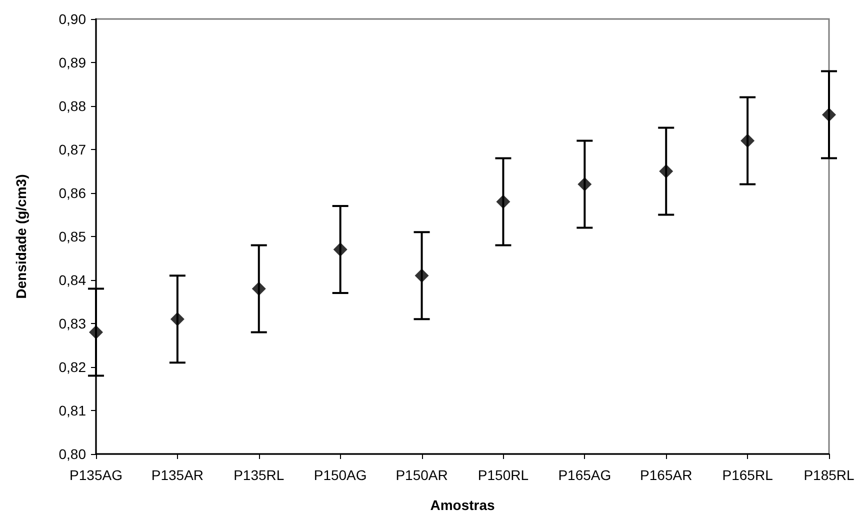 The height and width of the screenshot is (527, 868). What do you see at coordinates (72, 454) in the screenshot?
I see `y-tick-label: 0,80` at bounding box center [72, 454].